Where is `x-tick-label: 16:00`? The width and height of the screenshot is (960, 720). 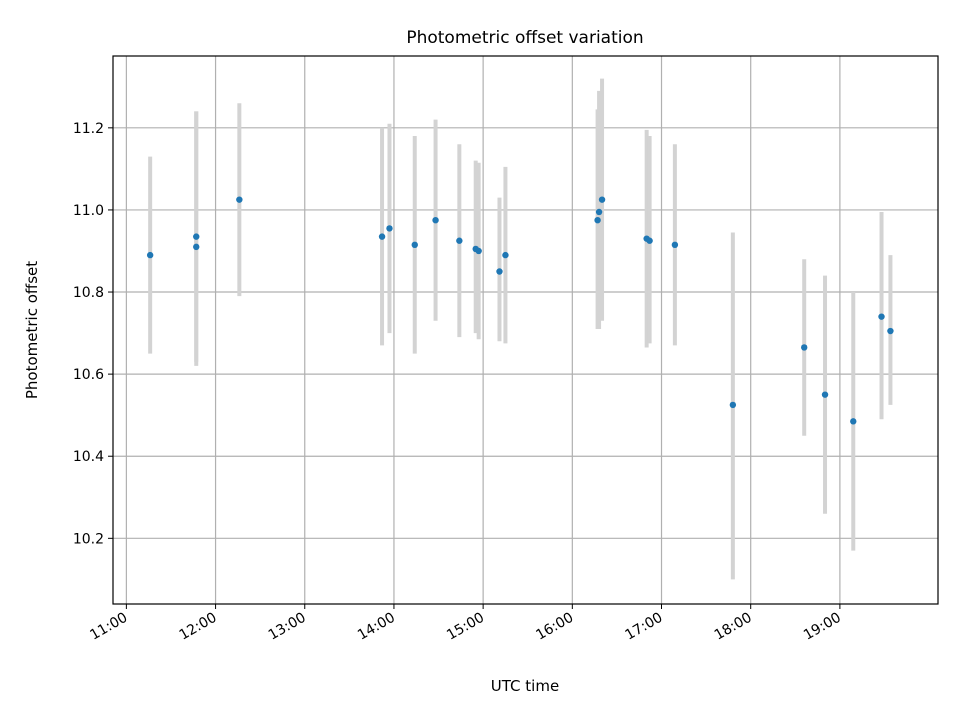 x-tick-label: 16:00 is located at coordinates (554, 627).